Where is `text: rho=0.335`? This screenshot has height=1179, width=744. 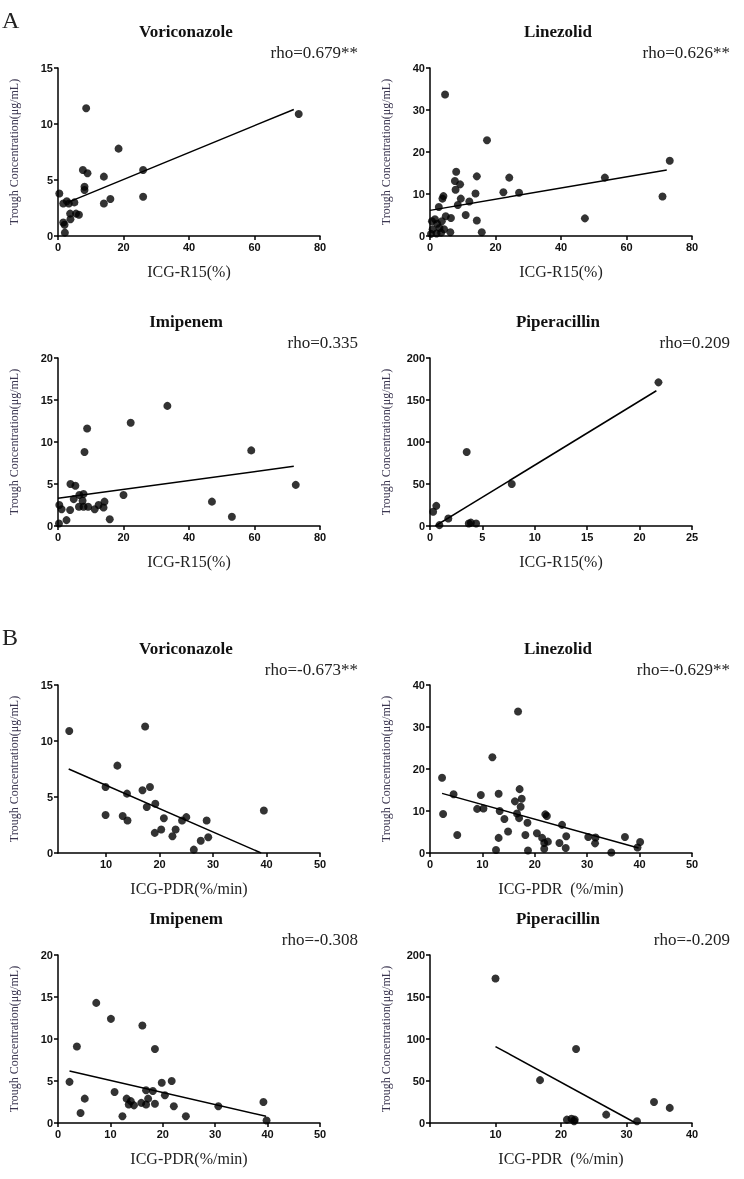
text: rho=0.335 is located at coordinates (322, 342).